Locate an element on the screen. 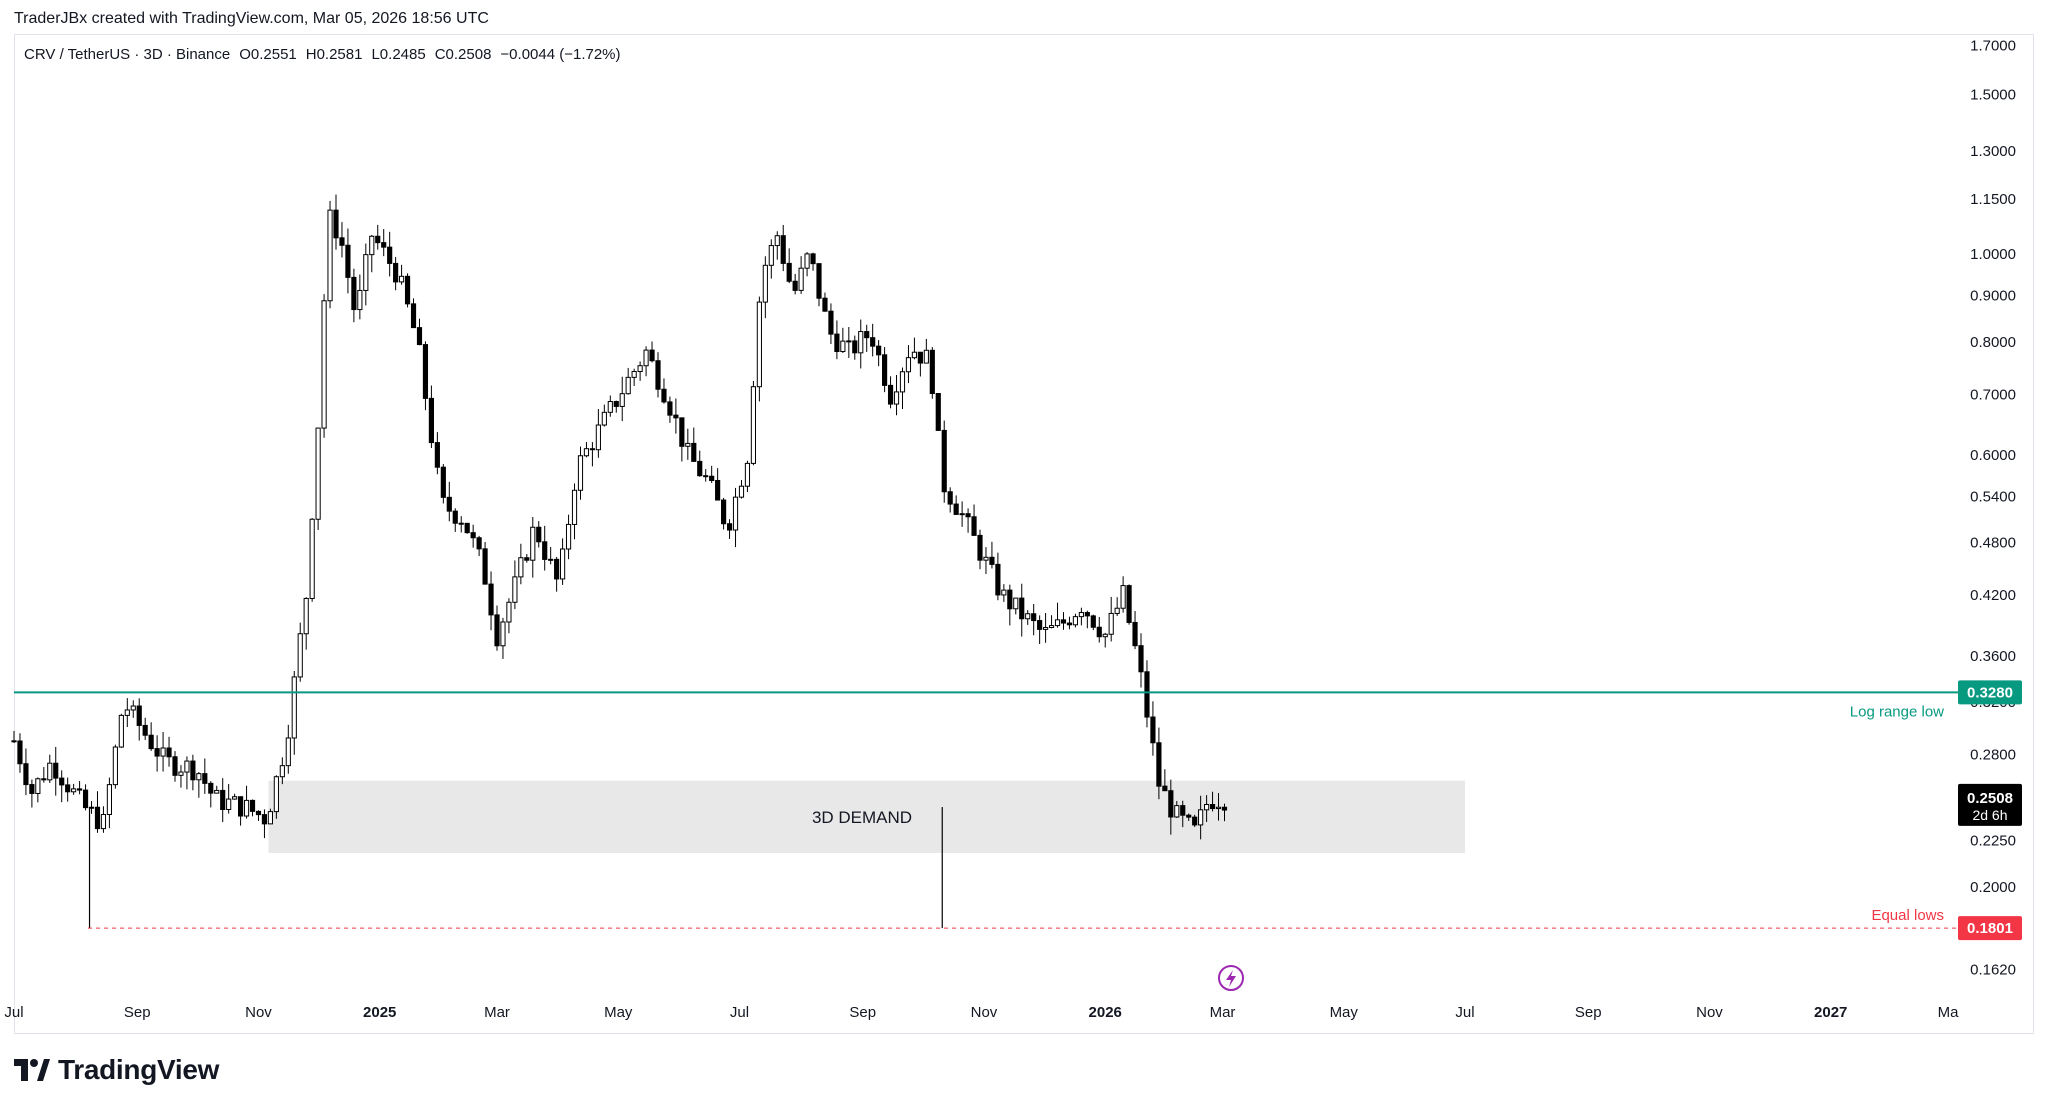 This screenshot has width=2048, height=1110. tradingview-logo: TradingView is located at coordinates (116, 1070).